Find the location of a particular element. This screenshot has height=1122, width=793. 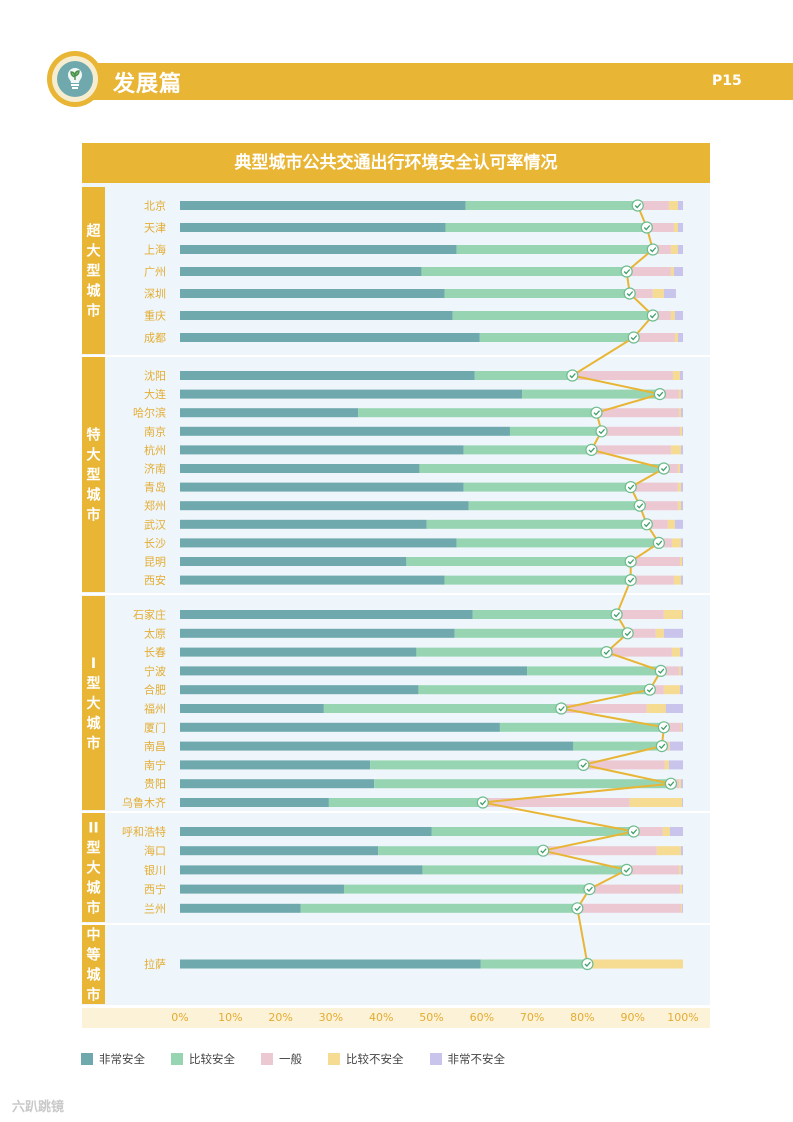

city-label: 南昌 is located at coordinates (155, 746).